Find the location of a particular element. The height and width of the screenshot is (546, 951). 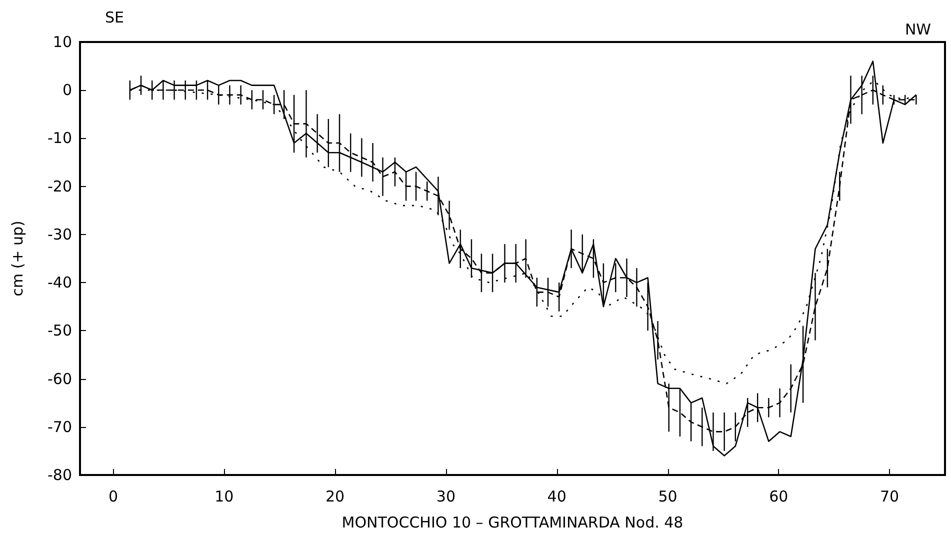

y-tick-label: 0 is located at coordinates (67, 90).